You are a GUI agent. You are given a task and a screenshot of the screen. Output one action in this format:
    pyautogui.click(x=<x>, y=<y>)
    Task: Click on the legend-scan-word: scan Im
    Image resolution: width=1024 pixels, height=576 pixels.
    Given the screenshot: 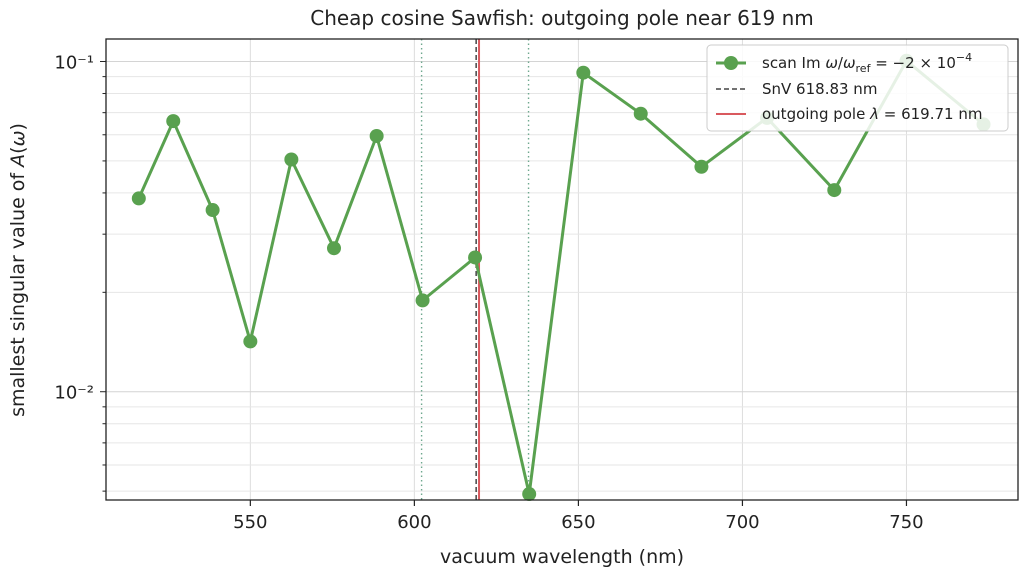 What is the action you would take?
    pyautogui.click(x=793, y=63)
    